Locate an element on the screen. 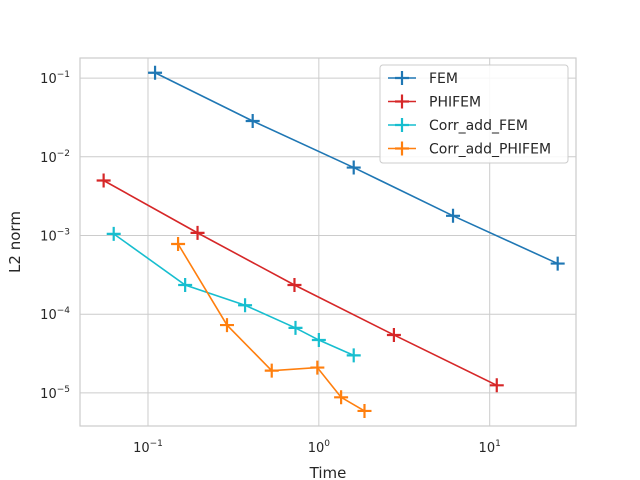 This screenshot has width=640, height=480. y-tick-exponent: −3 is located at coordinates (63, 233).